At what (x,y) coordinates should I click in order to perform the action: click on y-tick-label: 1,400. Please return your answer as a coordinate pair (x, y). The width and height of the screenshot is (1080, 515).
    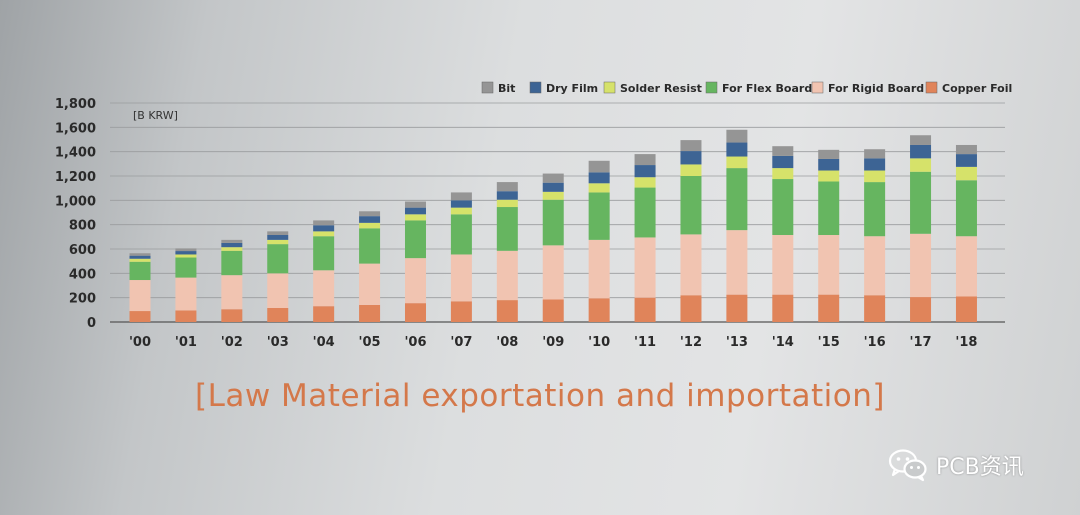
    Looking at the image, I should click on (75, 153).